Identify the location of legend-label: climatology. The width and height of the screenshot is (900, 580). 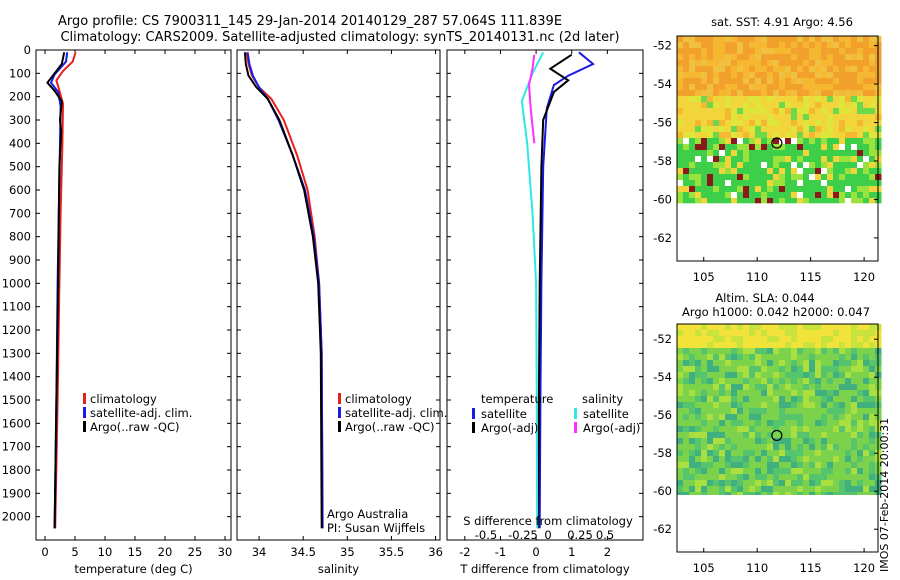
(123, 399).